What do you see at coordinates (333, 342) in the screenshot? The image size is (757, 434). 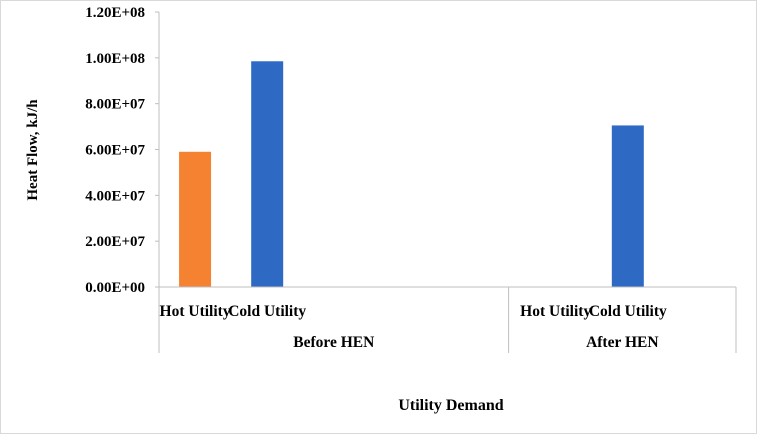 I see `group-label: Before HEN` at bounding box center [333, 342].